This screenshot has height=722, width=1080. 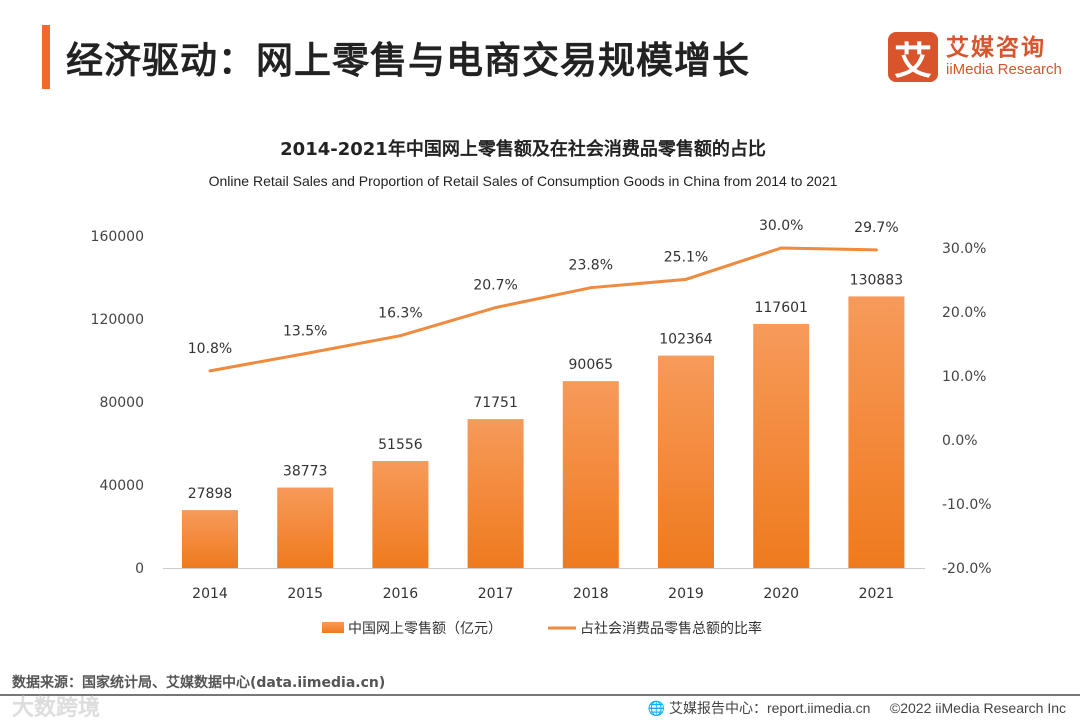 I want to click on logo-en: iiMedia Research, so click(x=1004, y=69).